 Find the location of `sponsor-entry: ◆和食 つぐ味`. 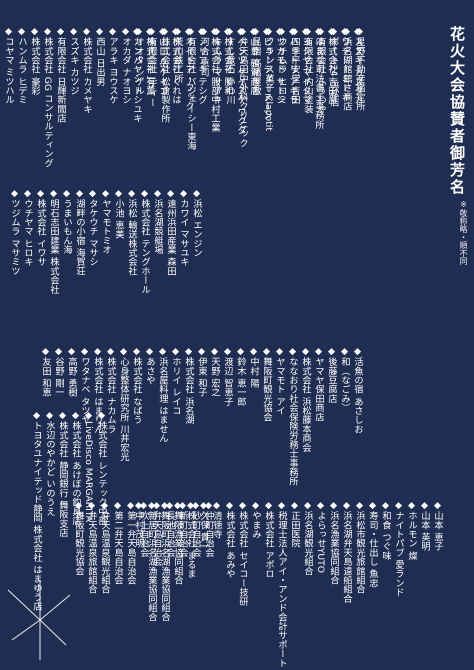

sponsor-entry: ◆和食 つぐ味 is located at coordinates (385, 530).